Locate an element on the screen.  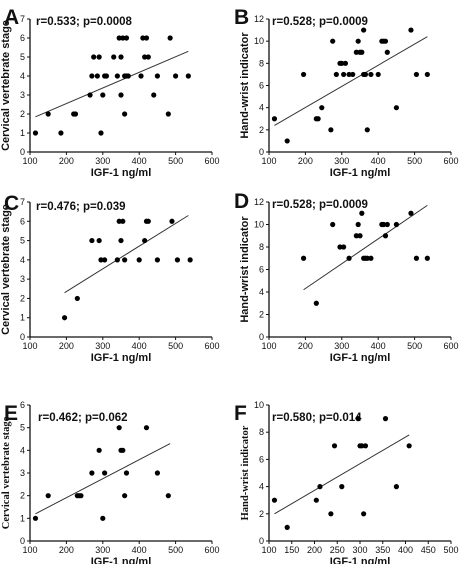
y-tick-label: 0 is located at coordinates (261, 337).